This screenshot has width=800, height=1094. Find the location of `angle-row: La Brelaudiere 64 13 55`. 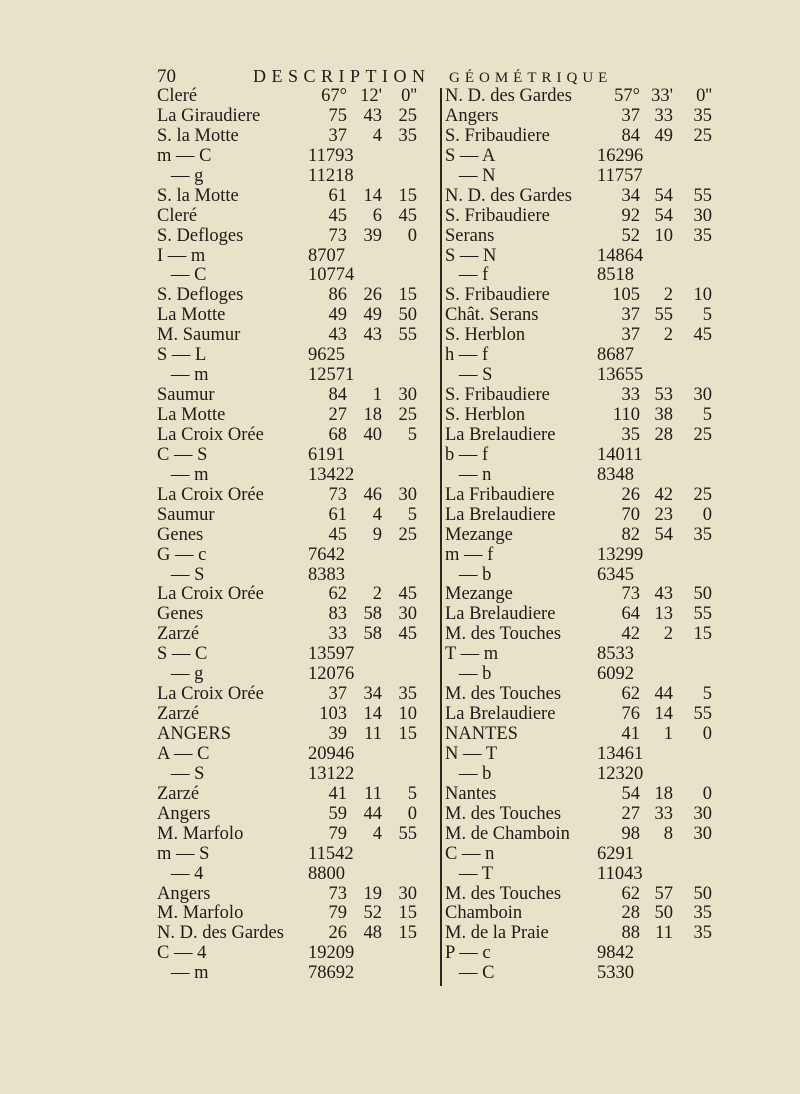

angle-row: La Brelaudiere 64 13 55 is located at coordinates (585, 614).